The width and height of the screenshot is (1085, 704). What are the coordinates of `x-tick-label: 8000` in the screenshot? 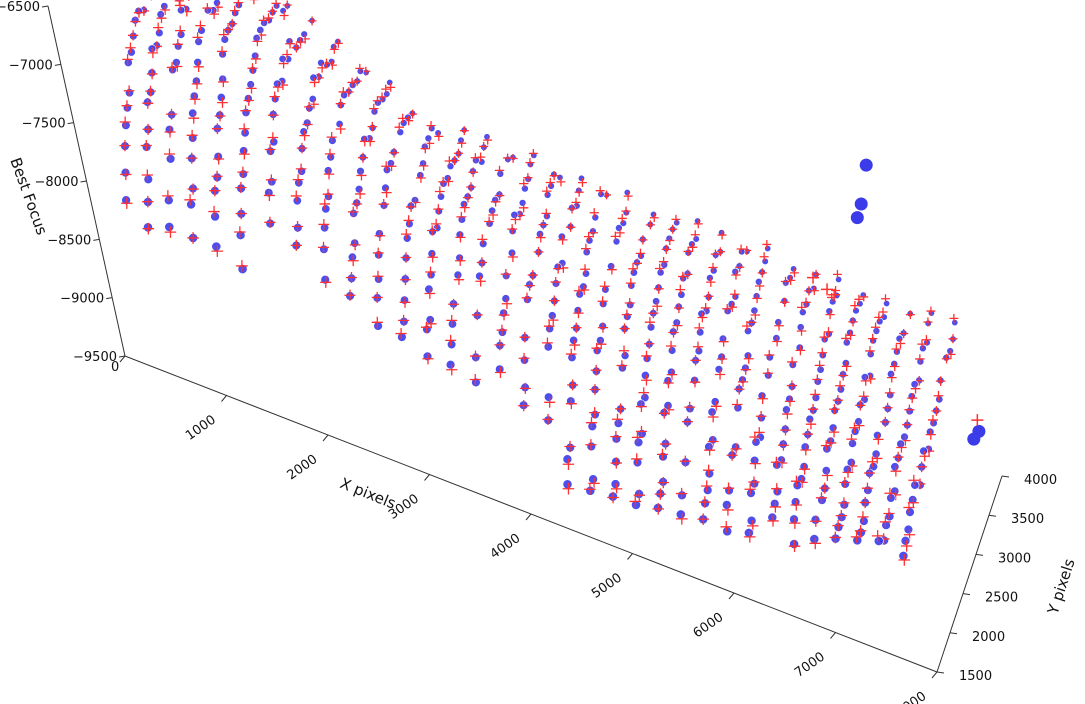 It's located at (912, 696).